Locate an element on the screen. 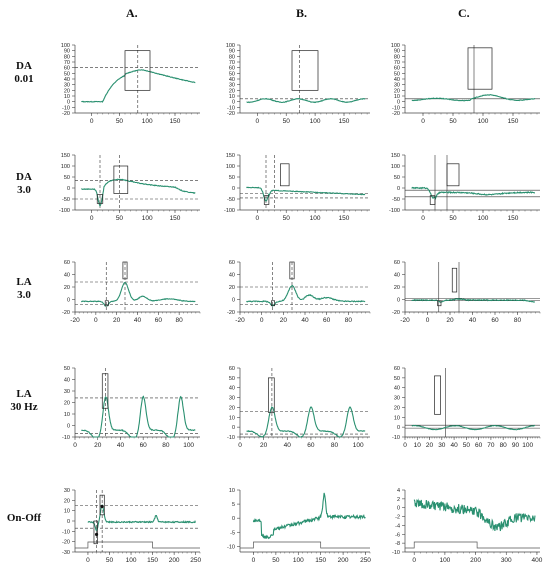 The image size is (550, 575). x-tick-label-b5: 150 is located at coordinates (320, 560).